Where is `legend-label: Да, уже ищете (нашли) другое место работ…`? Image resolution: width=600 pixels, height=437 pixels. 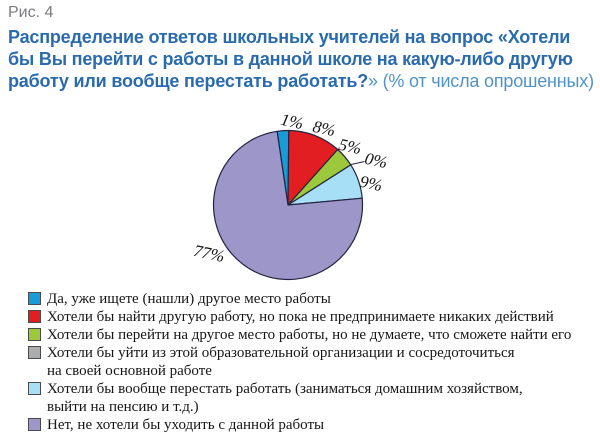 legend-label: Да, уже ищете (нашли) другое место работ… is located at coordinates (189, 299).